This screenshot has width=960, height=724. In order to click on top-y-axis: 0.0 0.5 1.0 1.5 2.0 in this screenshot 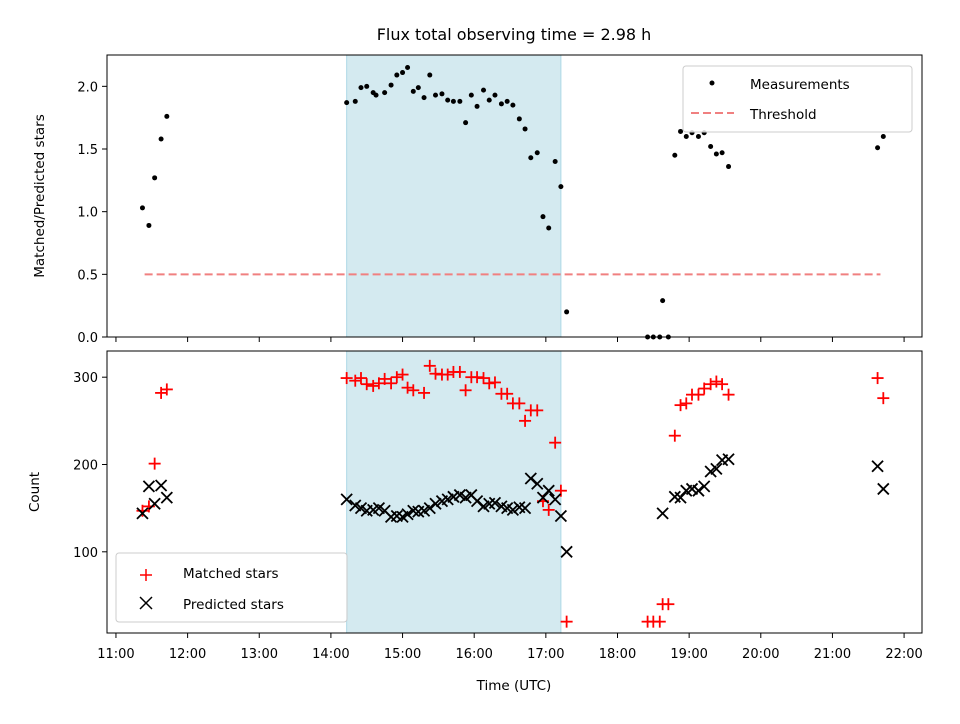, I will do `click(92, 213)`.